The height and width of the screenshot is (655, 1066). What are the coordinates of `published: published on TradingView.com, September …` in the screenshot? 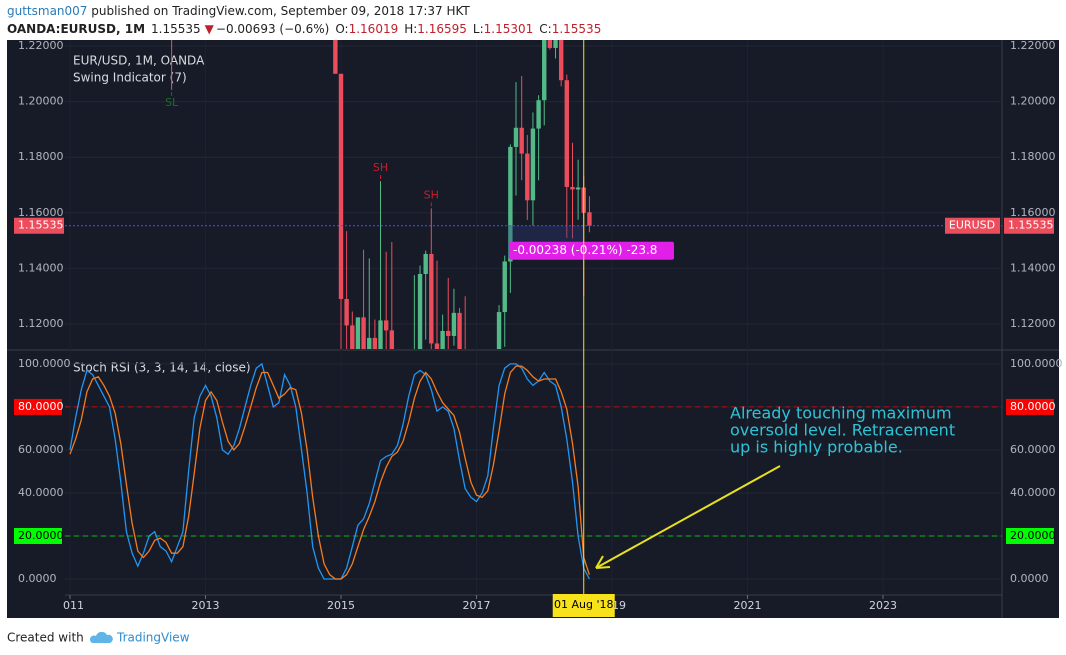 It's located at (278, 11).